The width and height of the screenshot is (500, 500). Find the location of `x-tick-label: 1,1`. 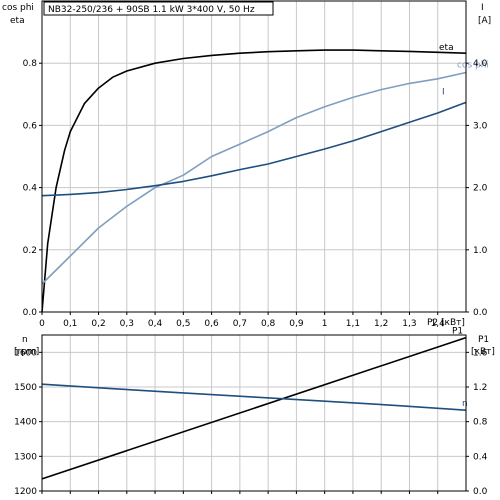

x-tick-label: 1,1 is located at coordinates (353, 324).